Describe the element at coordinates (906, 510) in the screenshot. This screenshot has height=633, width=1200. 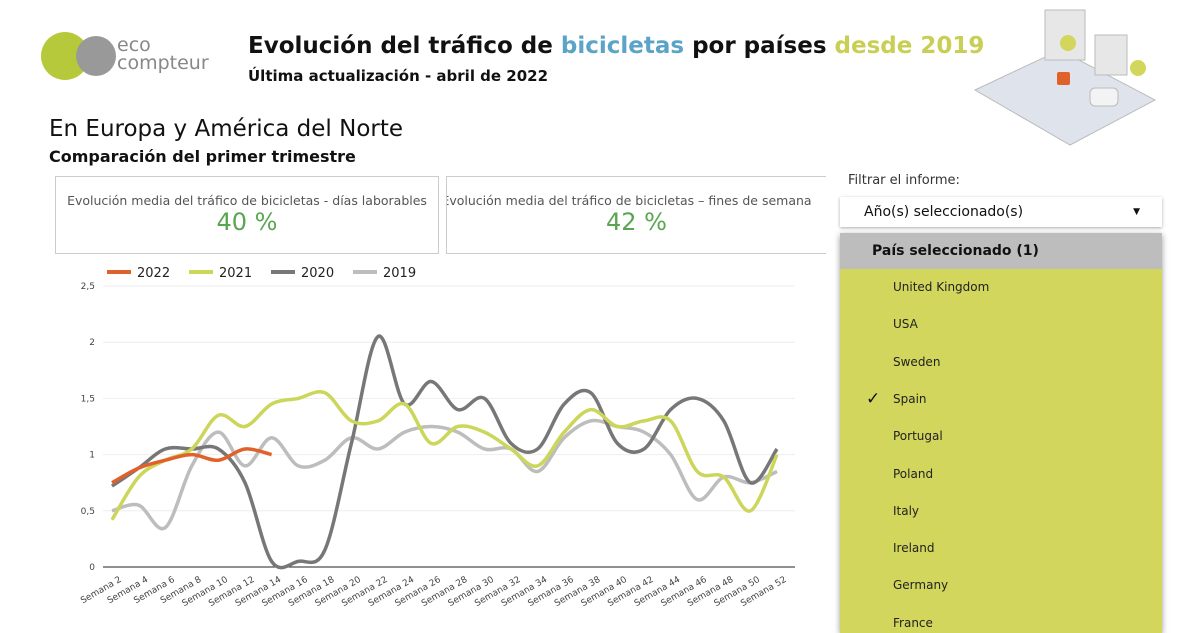
I see `country-option: Italy` at that location.